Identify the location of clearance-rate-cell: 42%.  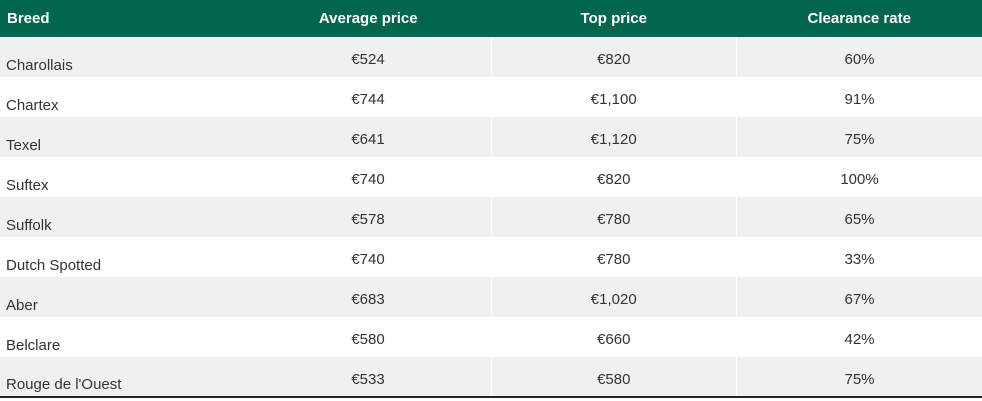
(859, 337).